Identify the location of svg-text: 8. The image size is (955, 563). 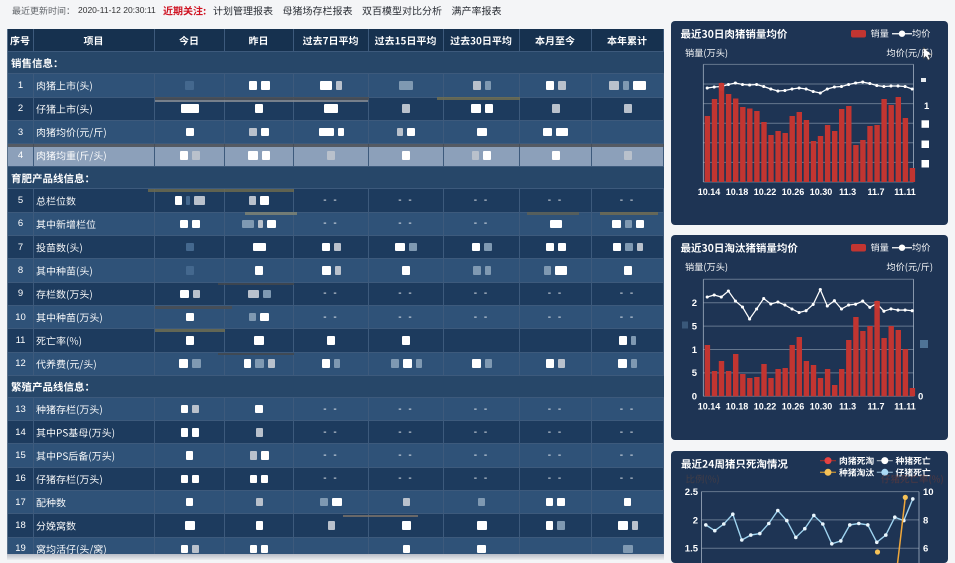
(925, 520).